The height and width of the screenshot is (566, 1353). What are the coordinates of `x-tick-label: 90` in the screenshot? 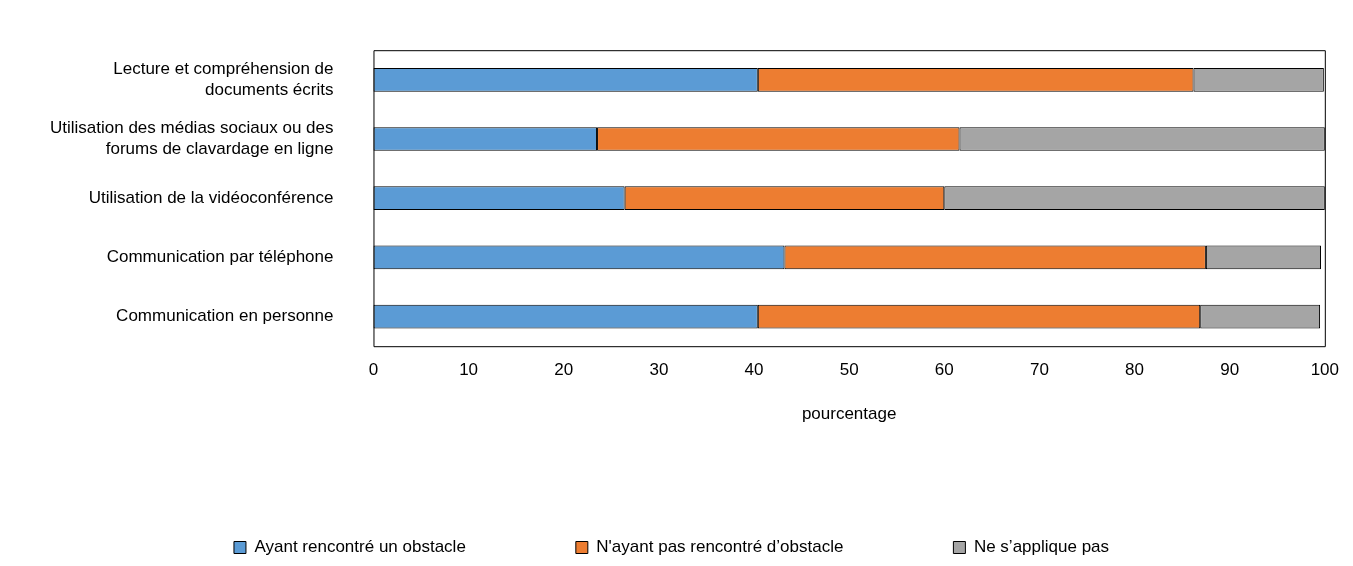 It's located at (1230, 370).